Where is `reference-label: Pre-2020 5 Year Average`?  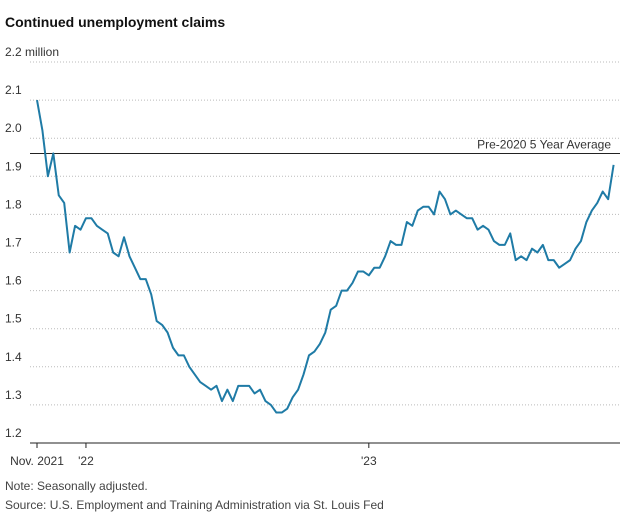 reference-label: Pre-2020 5 Year Average is located at coordinates (544, 144).